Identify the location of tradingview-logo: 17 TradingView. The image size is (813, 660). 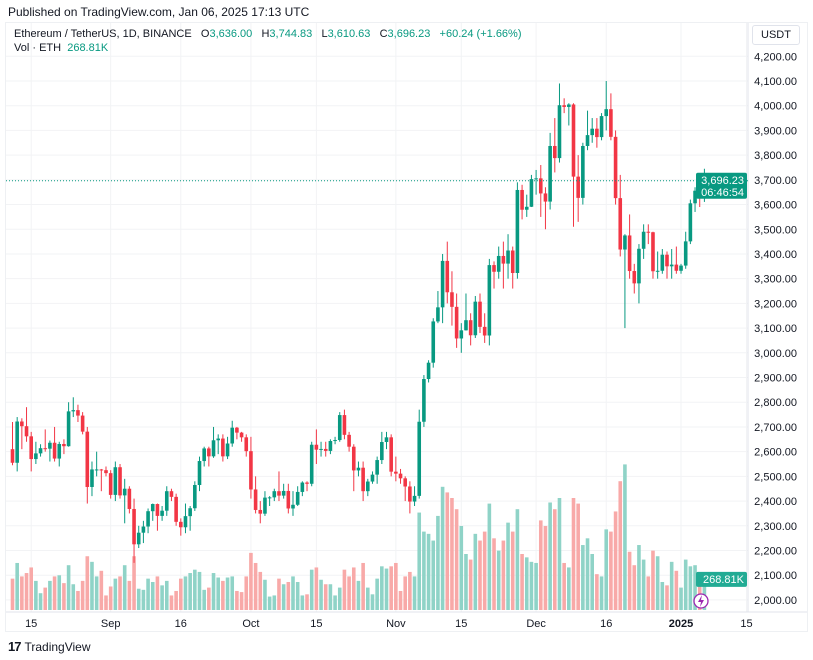
(49, 646).